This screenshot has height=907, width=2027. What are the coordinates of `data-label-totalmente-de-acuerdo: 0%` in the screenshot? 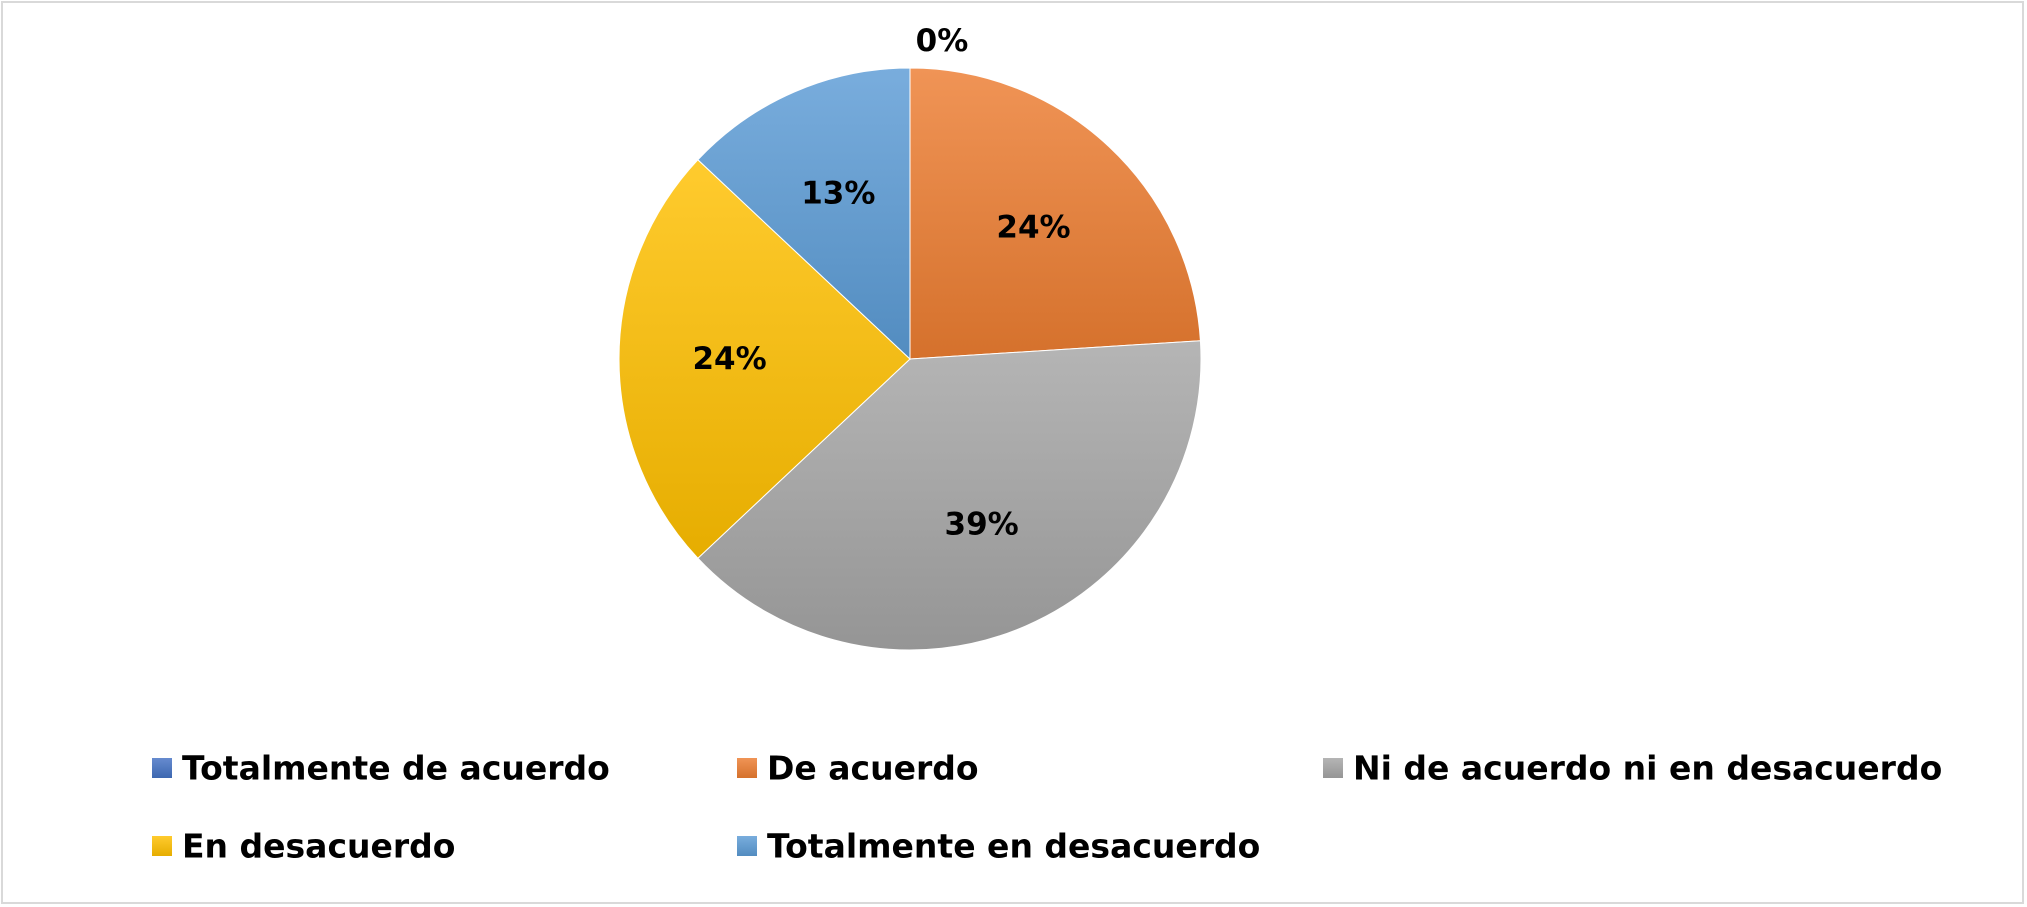 It's located at (942, 41).